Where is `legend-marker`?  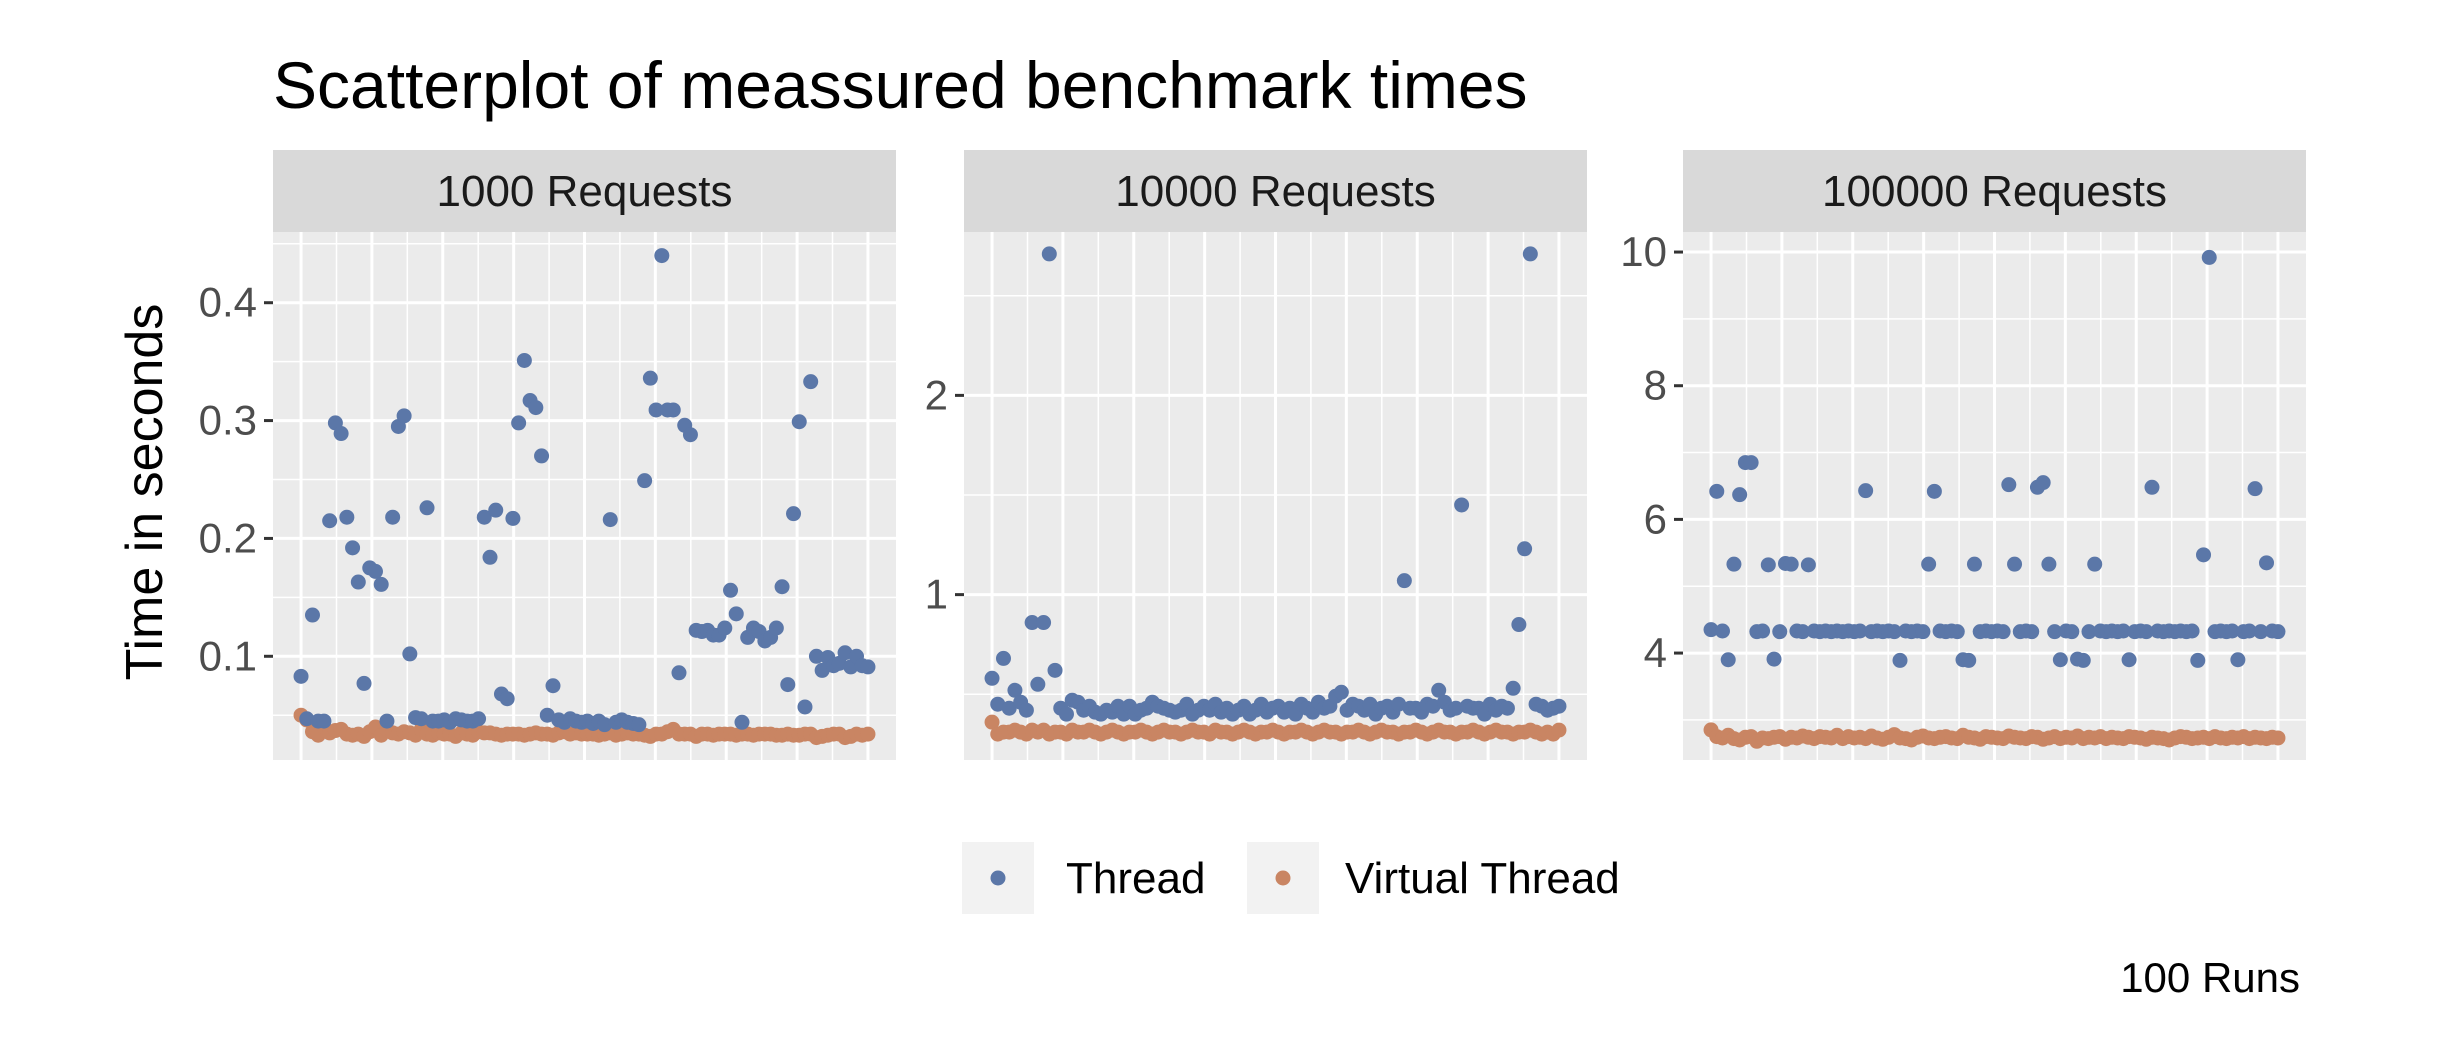
legend-marker is located at coordinates (998, 878).